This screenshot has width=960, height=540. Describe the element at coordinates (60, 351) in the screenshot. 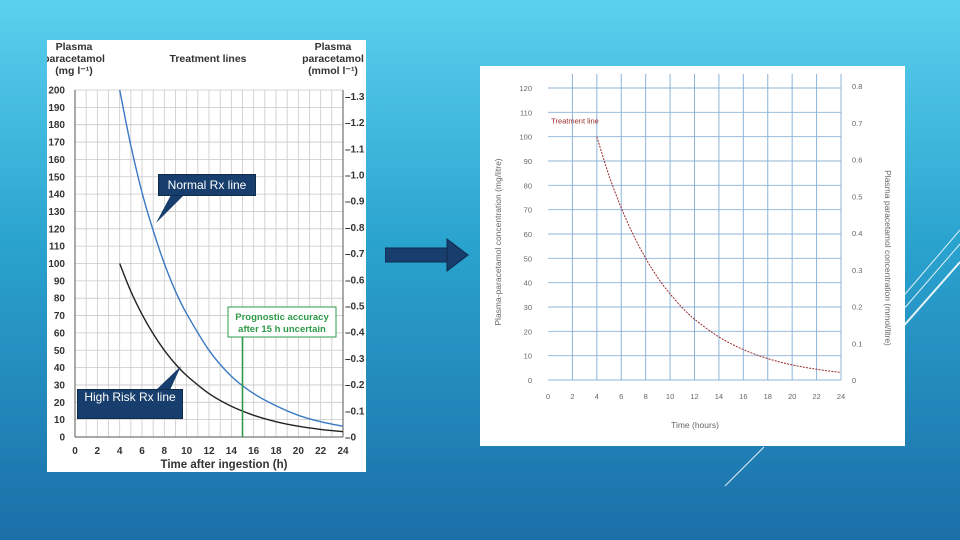

I see `left-y-tick-label: 50` at that location.